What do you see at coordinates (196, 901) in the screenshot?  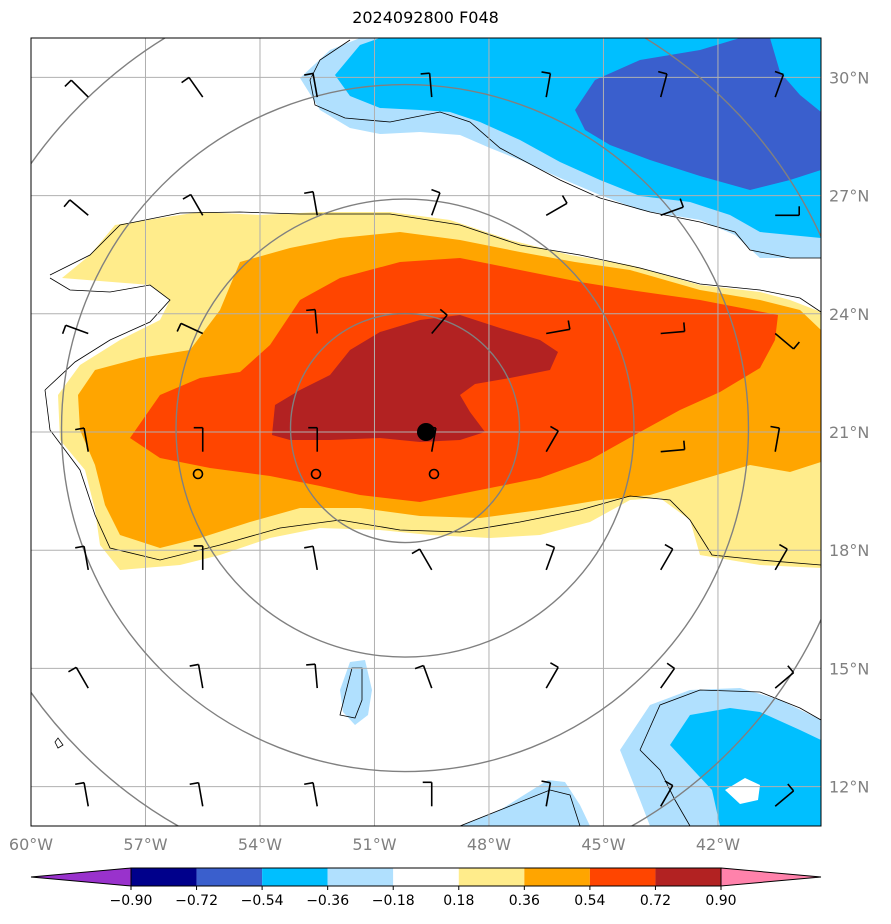 I see `colorbar-tick-label: −0.72` at bounding box center [196, 901].